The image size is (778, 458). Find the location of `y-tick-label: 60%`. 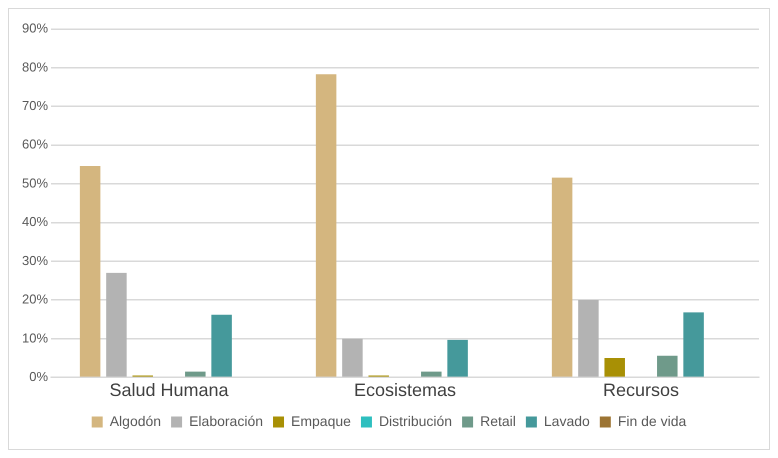

y-tick-label: 60% is located at coordinates (35, 144).